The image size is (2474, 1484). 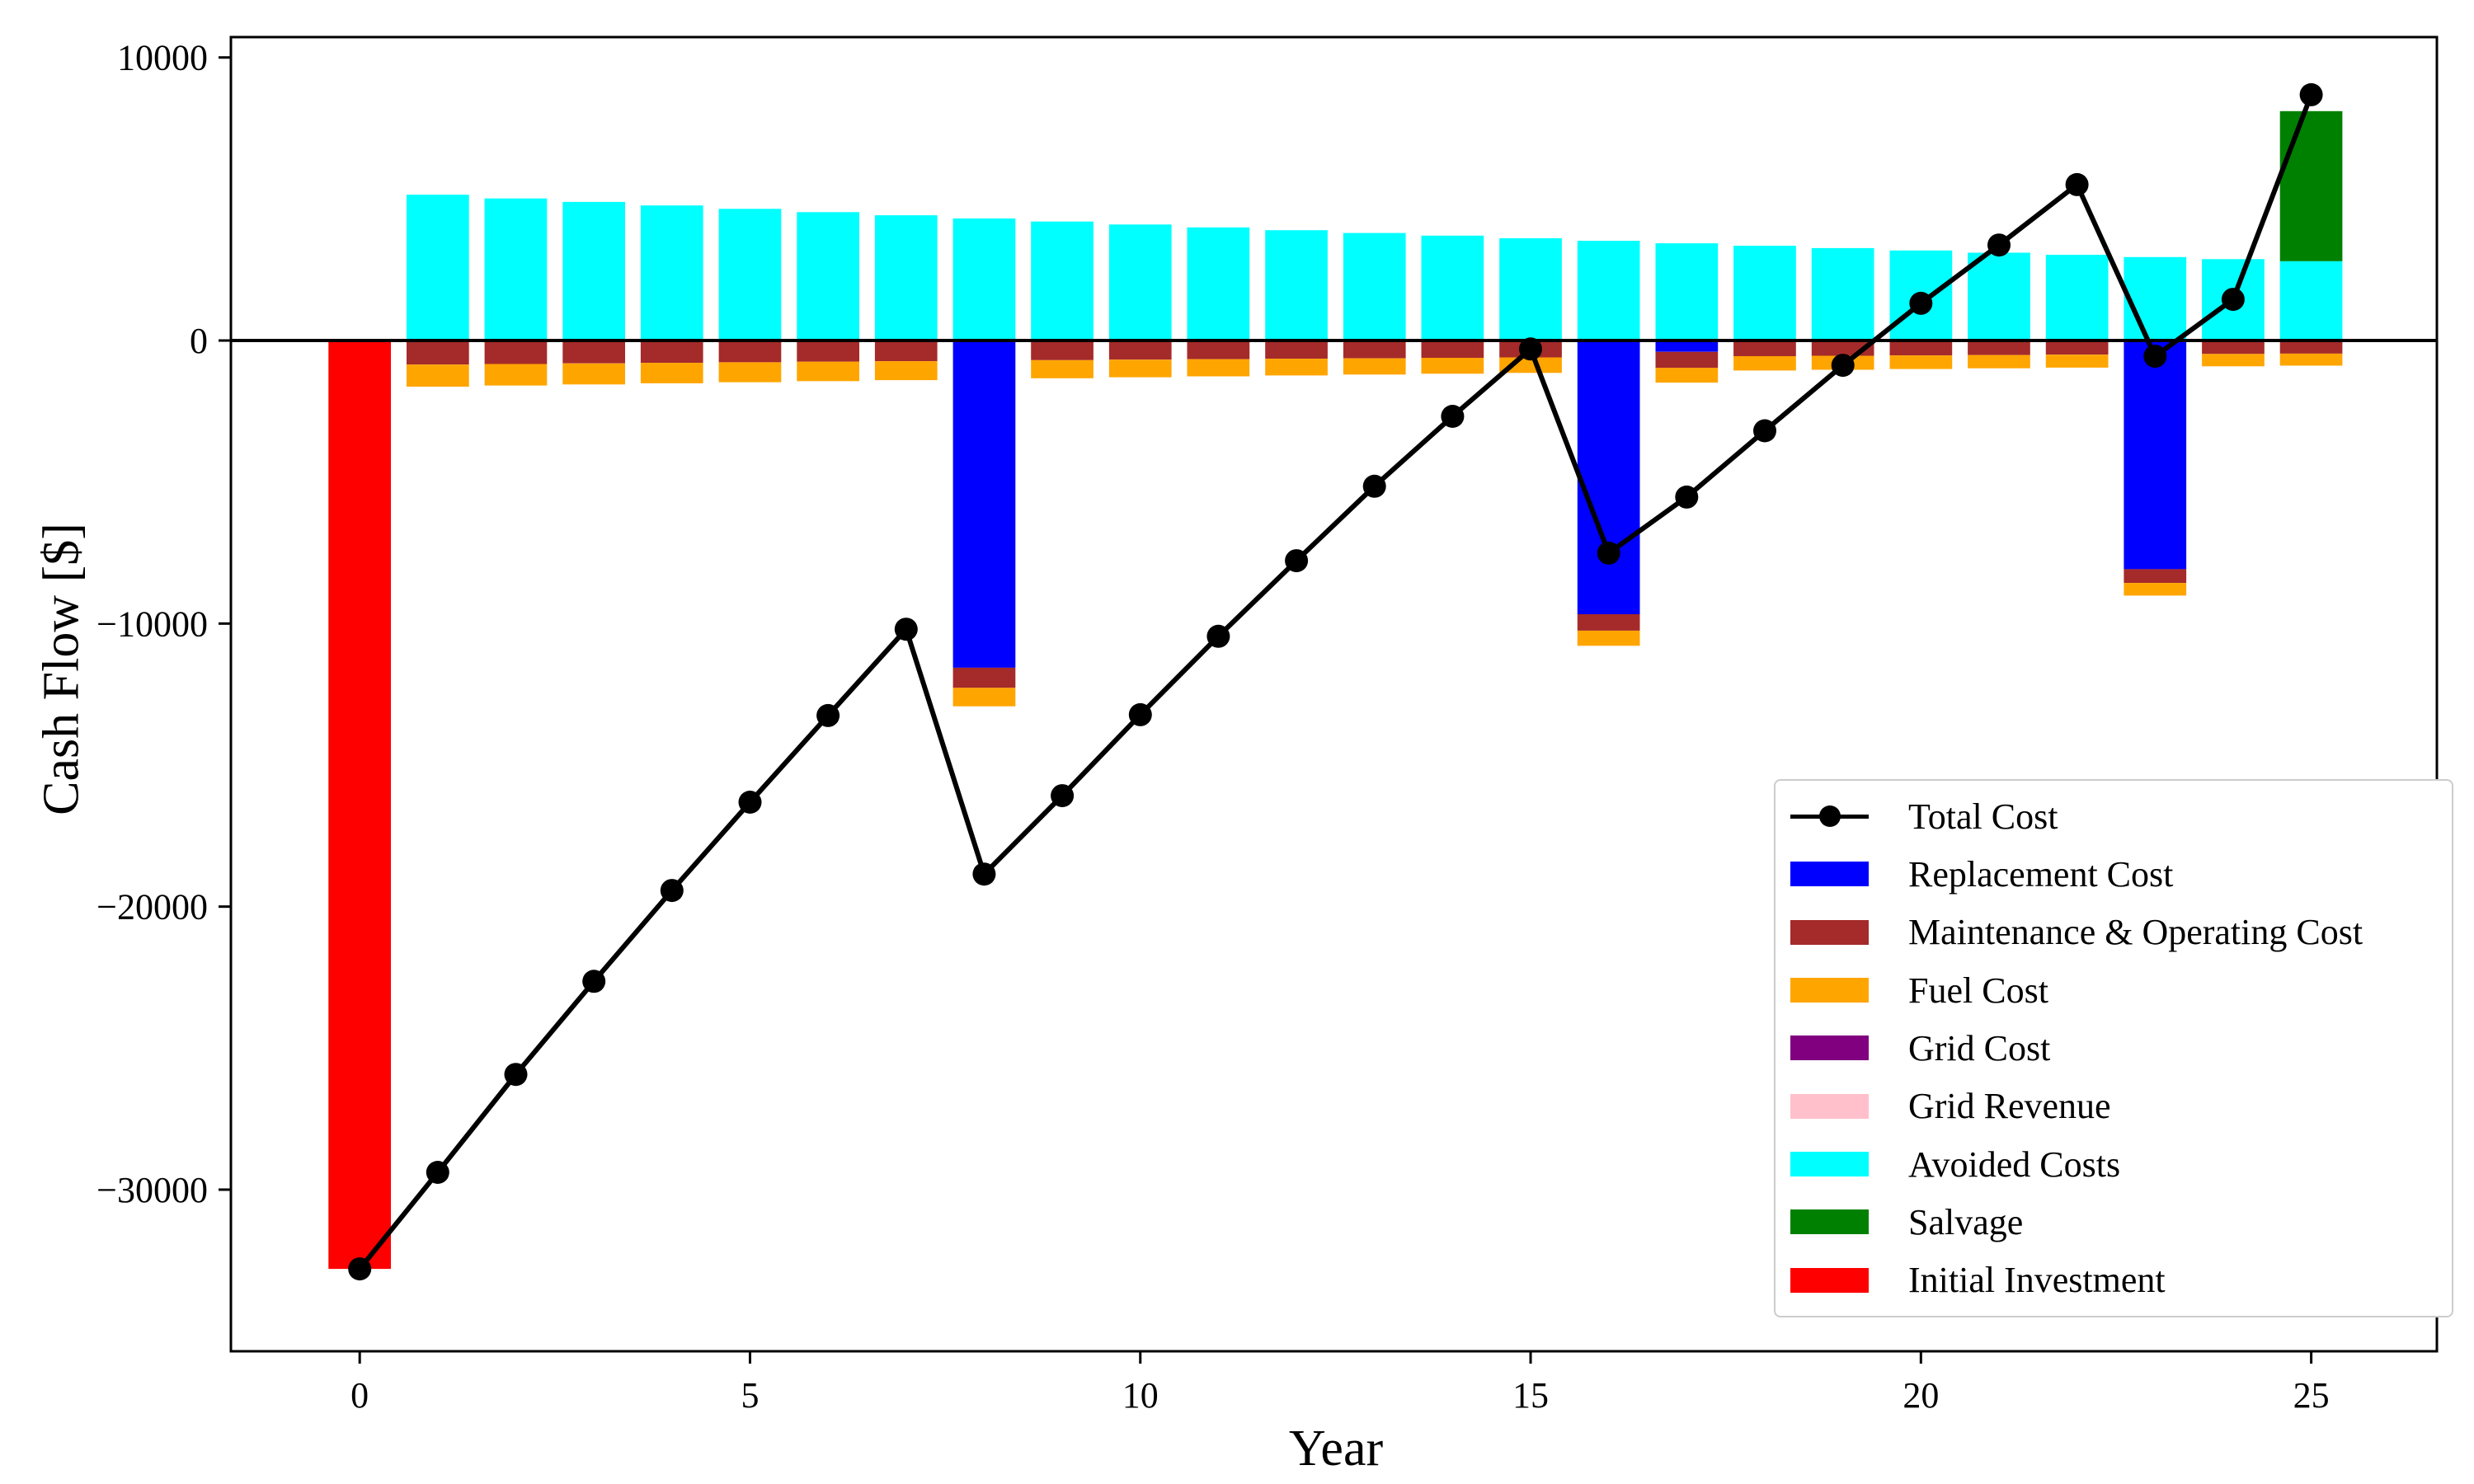 What do you see at coordinates (1978, 991) in the screenshot?
I see `legend-label: Fuel Cost` at bounding box center [1978, 991].